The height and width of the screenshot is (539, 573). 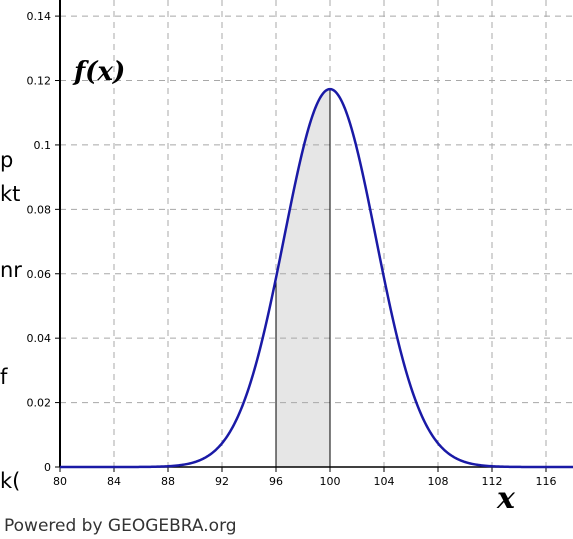 What do you see at coordinates (4, 377) in the screenshot?
I see `cut-text-fragment: f` at bounding box center [4, 377].